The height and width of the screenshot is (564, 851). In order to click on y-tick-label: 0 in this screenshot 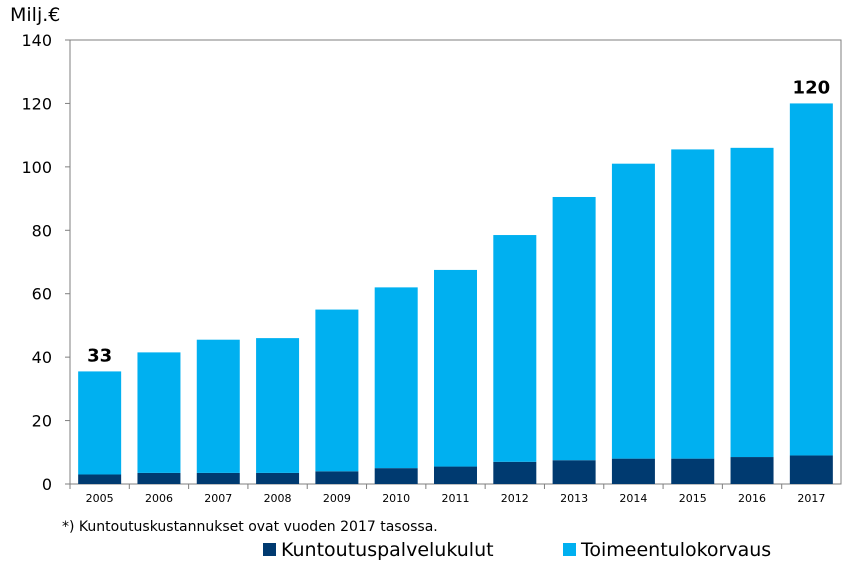, I will do `click(47, 484)`.